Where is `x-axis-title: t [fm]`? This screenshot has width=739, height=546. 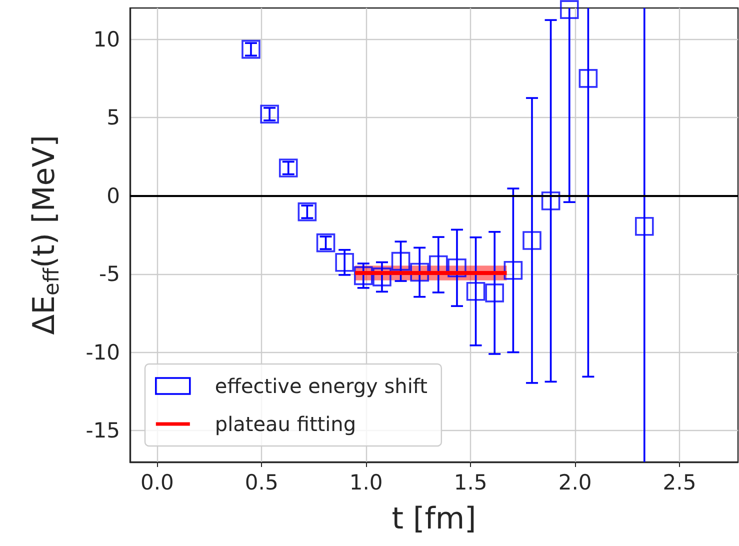
x-axis-title: t [fm] is located at coordinates (434, 519).